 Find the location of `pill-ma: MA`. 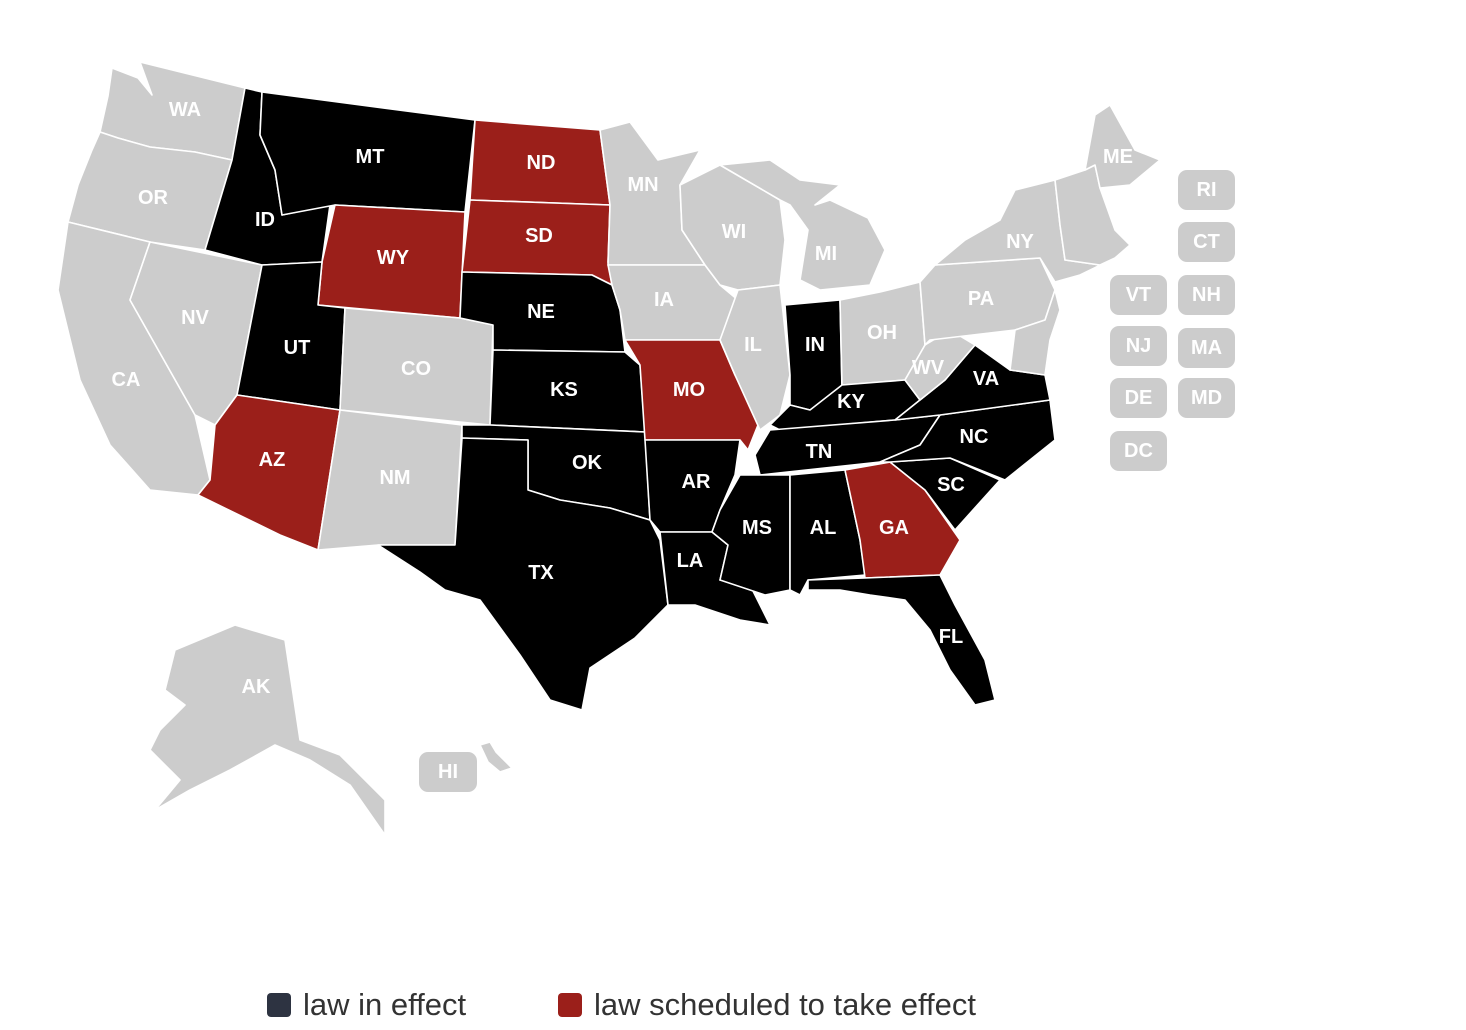

pill-ma: MA is located at coordinates (1206, 348).